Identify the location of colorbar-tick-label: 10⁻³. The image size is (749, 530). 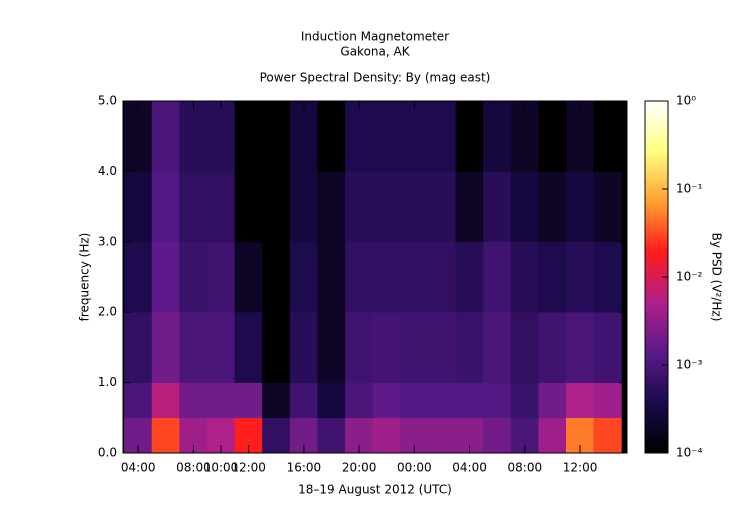
(689, 365).